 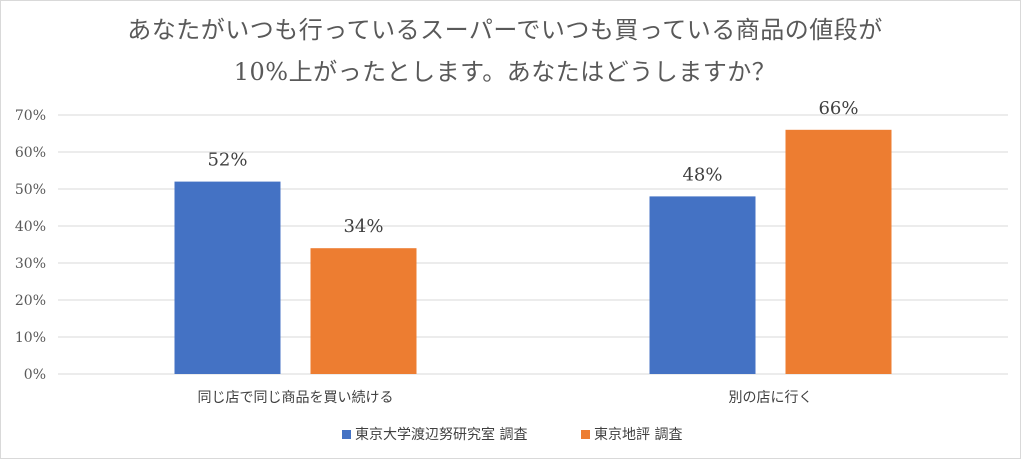 I want to click on y-tick-label: 20%, so click(x=30, y=301).